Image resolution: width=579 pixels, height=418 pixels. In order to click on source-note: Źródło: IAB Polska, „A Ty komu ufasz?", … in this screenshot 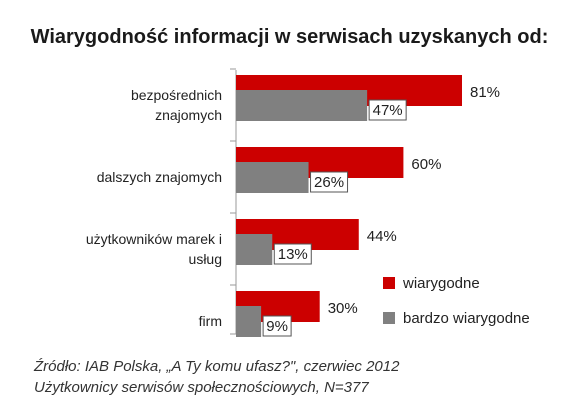, I will do `click(216, 377)`.